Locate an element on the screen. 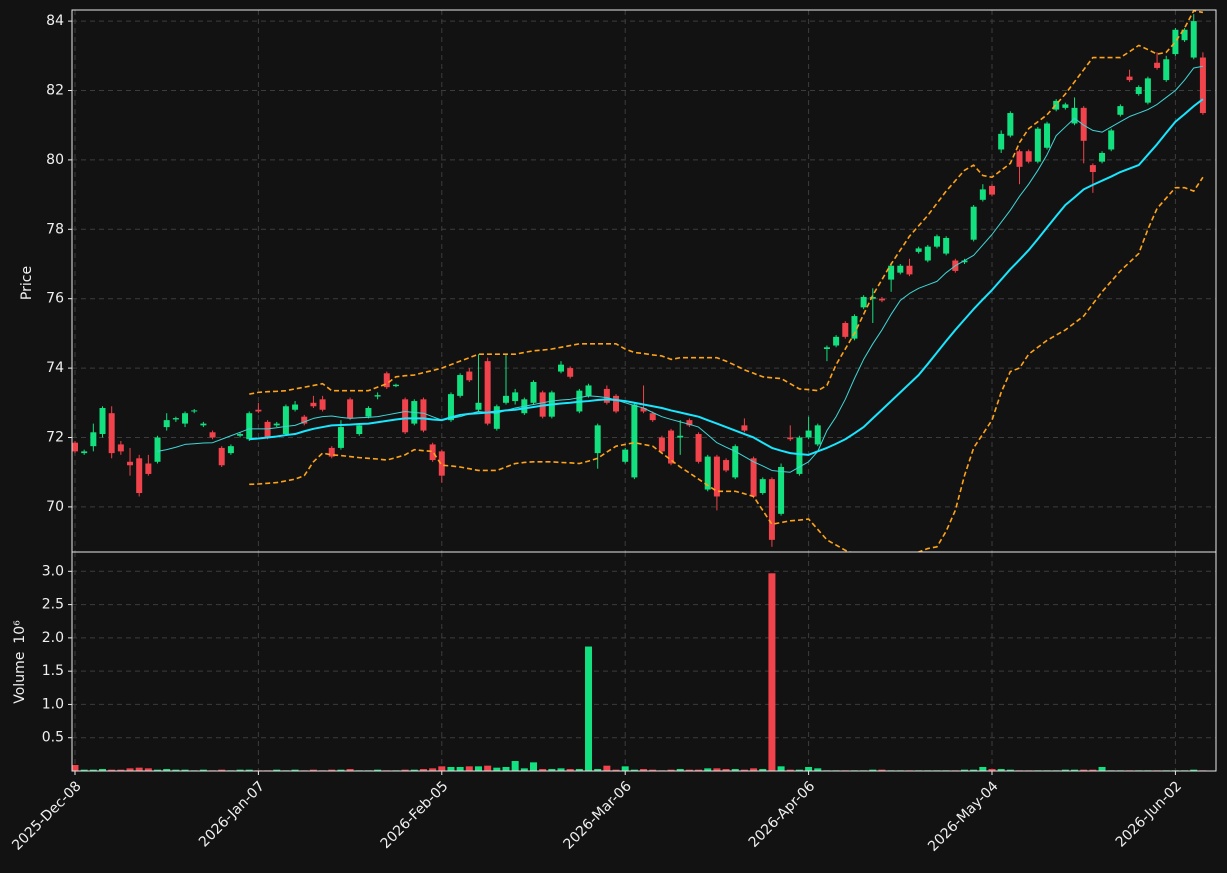 This screenshot has width=1227, height=873. y-tick-label: 78 is located at coordinates (55, 229).